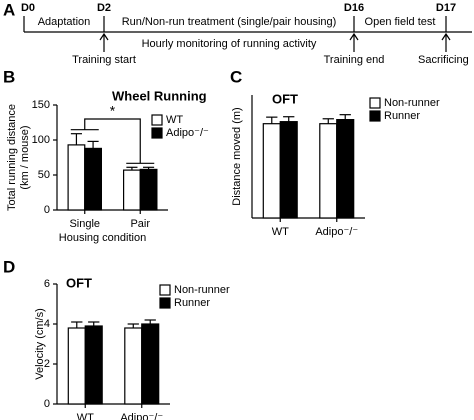 This screenshot has height=420, width=474. What do you see at coordinates (44, 175) in the screenshot?
I see `y-tick-label: 50` at bounding box center [44, 175].